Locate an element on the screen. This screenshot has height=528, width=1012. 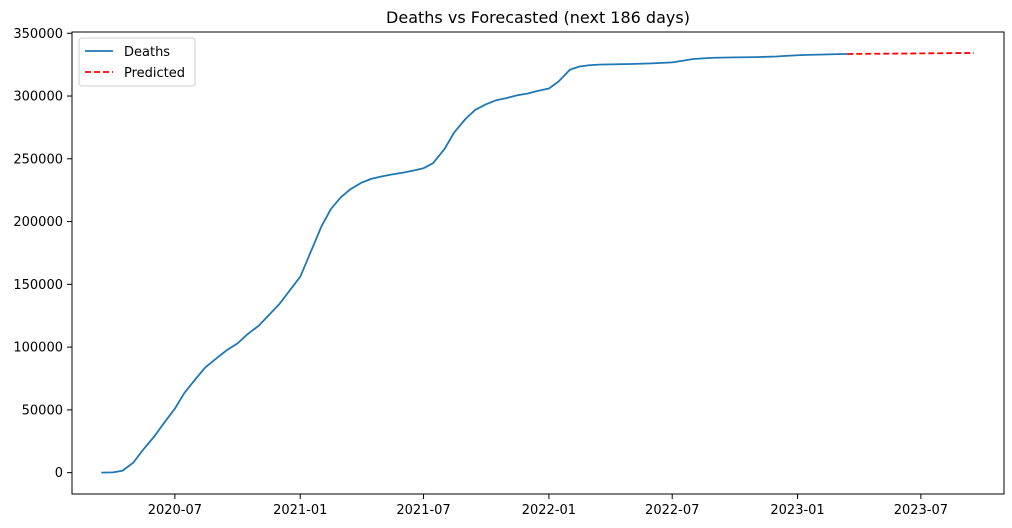
y-tick-label: 150000 is located at coordinates (38, 285).